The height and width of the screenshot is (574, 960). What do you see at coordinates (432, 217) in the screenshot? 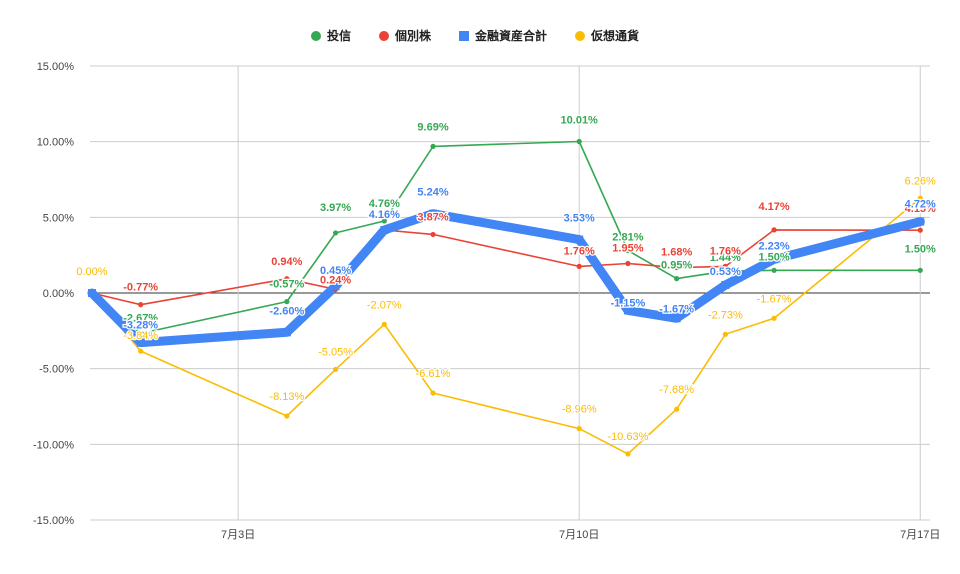
I see `data-label: 3.87%` at bounding box center [432, 217].